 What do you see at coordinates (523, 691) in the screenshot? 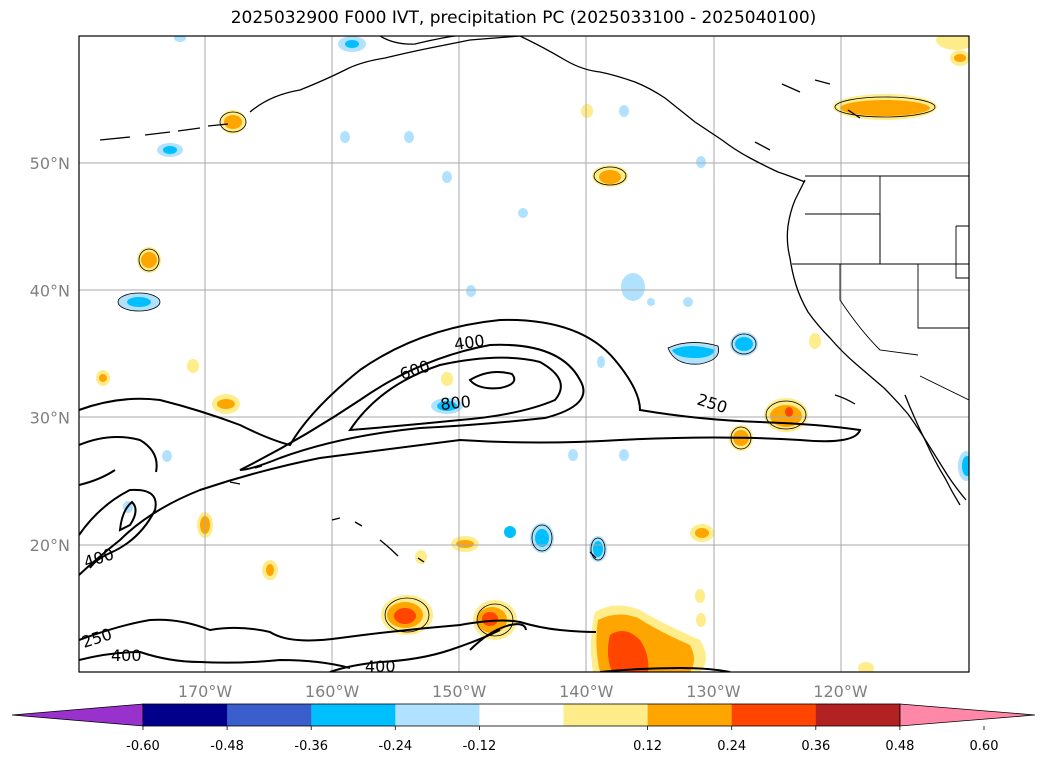
I see `longitude-labels: 170°W 160°W 150°W 140°W 130°W 120°W` at bounding box center [523, 691].